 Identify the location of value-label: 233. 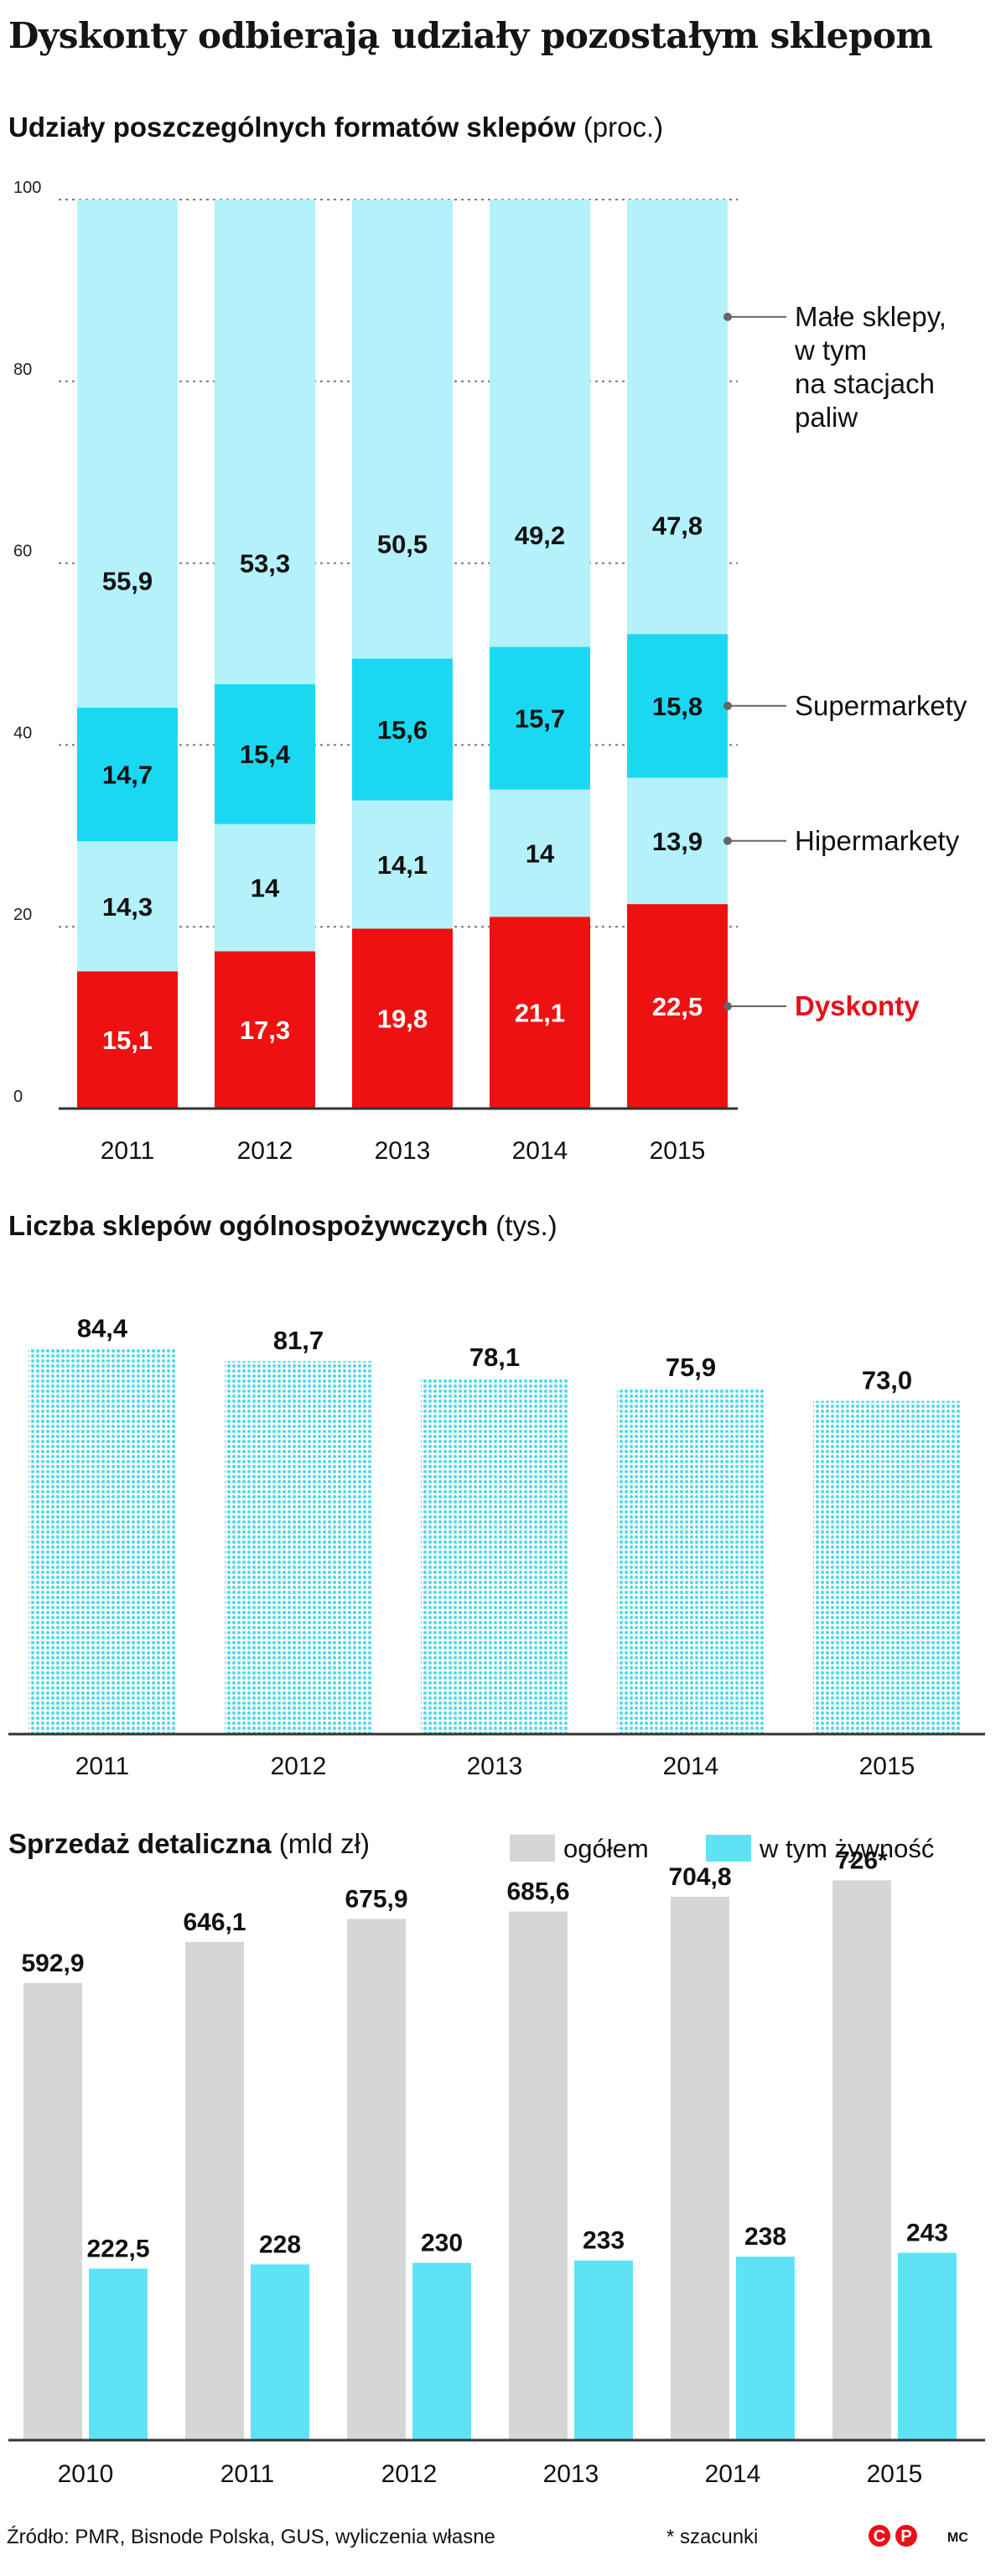
(604, 2241).